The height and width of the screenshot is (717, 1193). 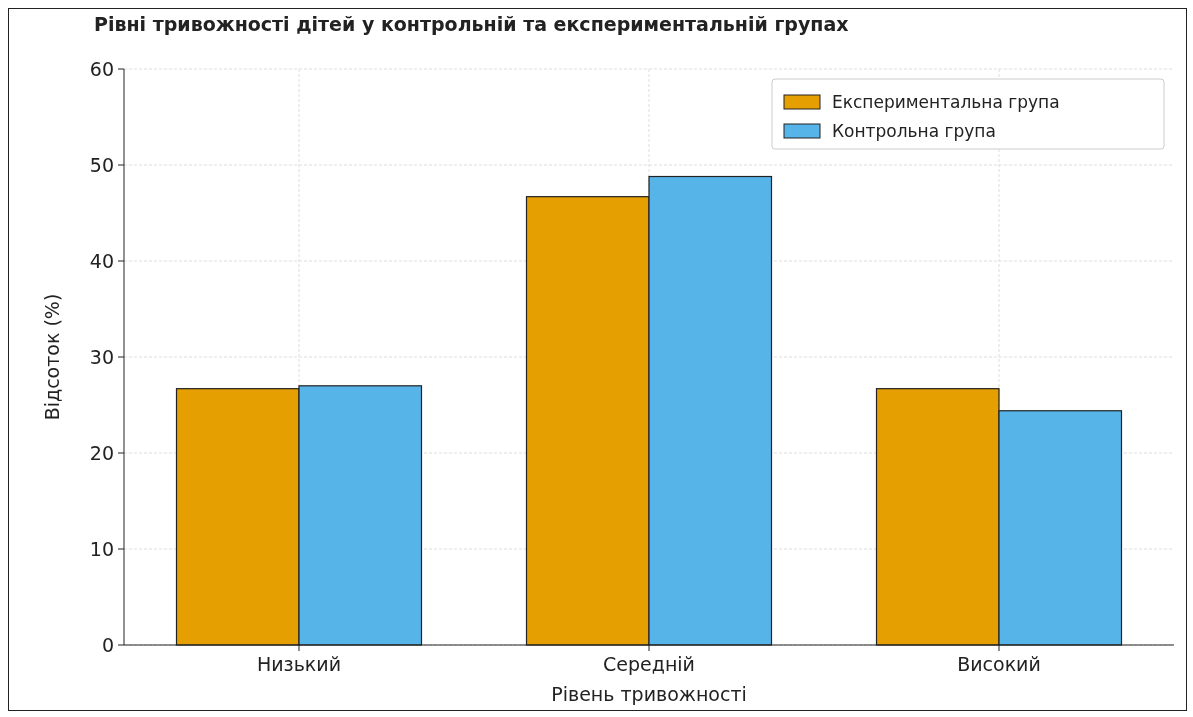 What do you see at coordinates (649, 664) in the screenshot?
I see `x-tick-label: Середній` at bounding box center [649, 664].